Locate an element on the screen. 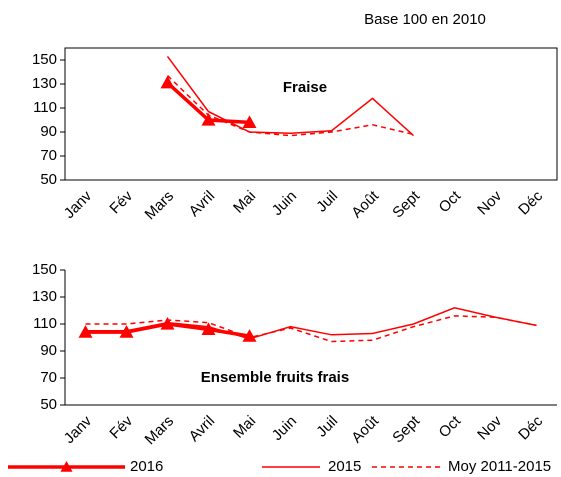 The height and width of the screenshot is (477, 561). legend-label: 2015 is located at coordinates (344, 466).